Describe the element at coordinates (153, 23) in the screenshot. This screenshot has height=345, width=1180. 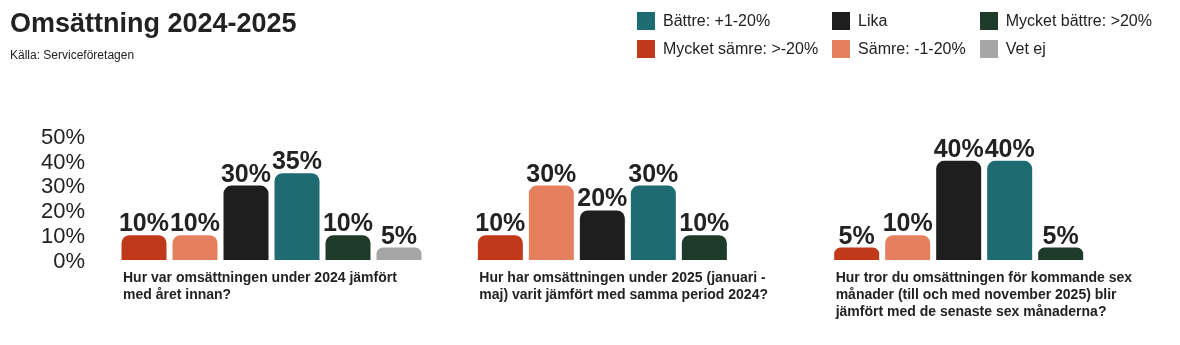
I see `chart-title: Omsättning 2024-2025` at that location.